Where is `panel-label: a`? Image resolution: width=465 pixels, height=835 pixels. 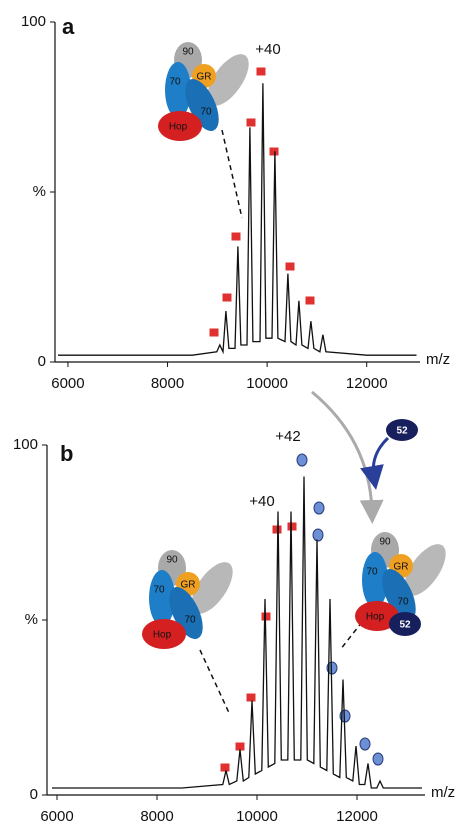 panel-label: a is located at coordinates (68, 26).